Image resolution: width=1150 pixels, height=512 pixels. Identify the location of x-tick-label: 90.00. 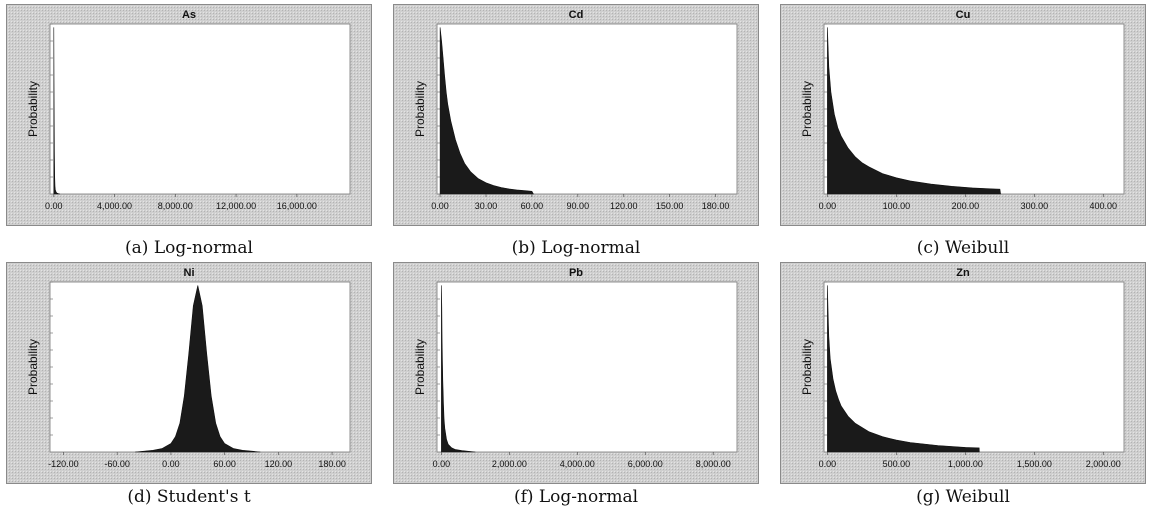
(578, 206).